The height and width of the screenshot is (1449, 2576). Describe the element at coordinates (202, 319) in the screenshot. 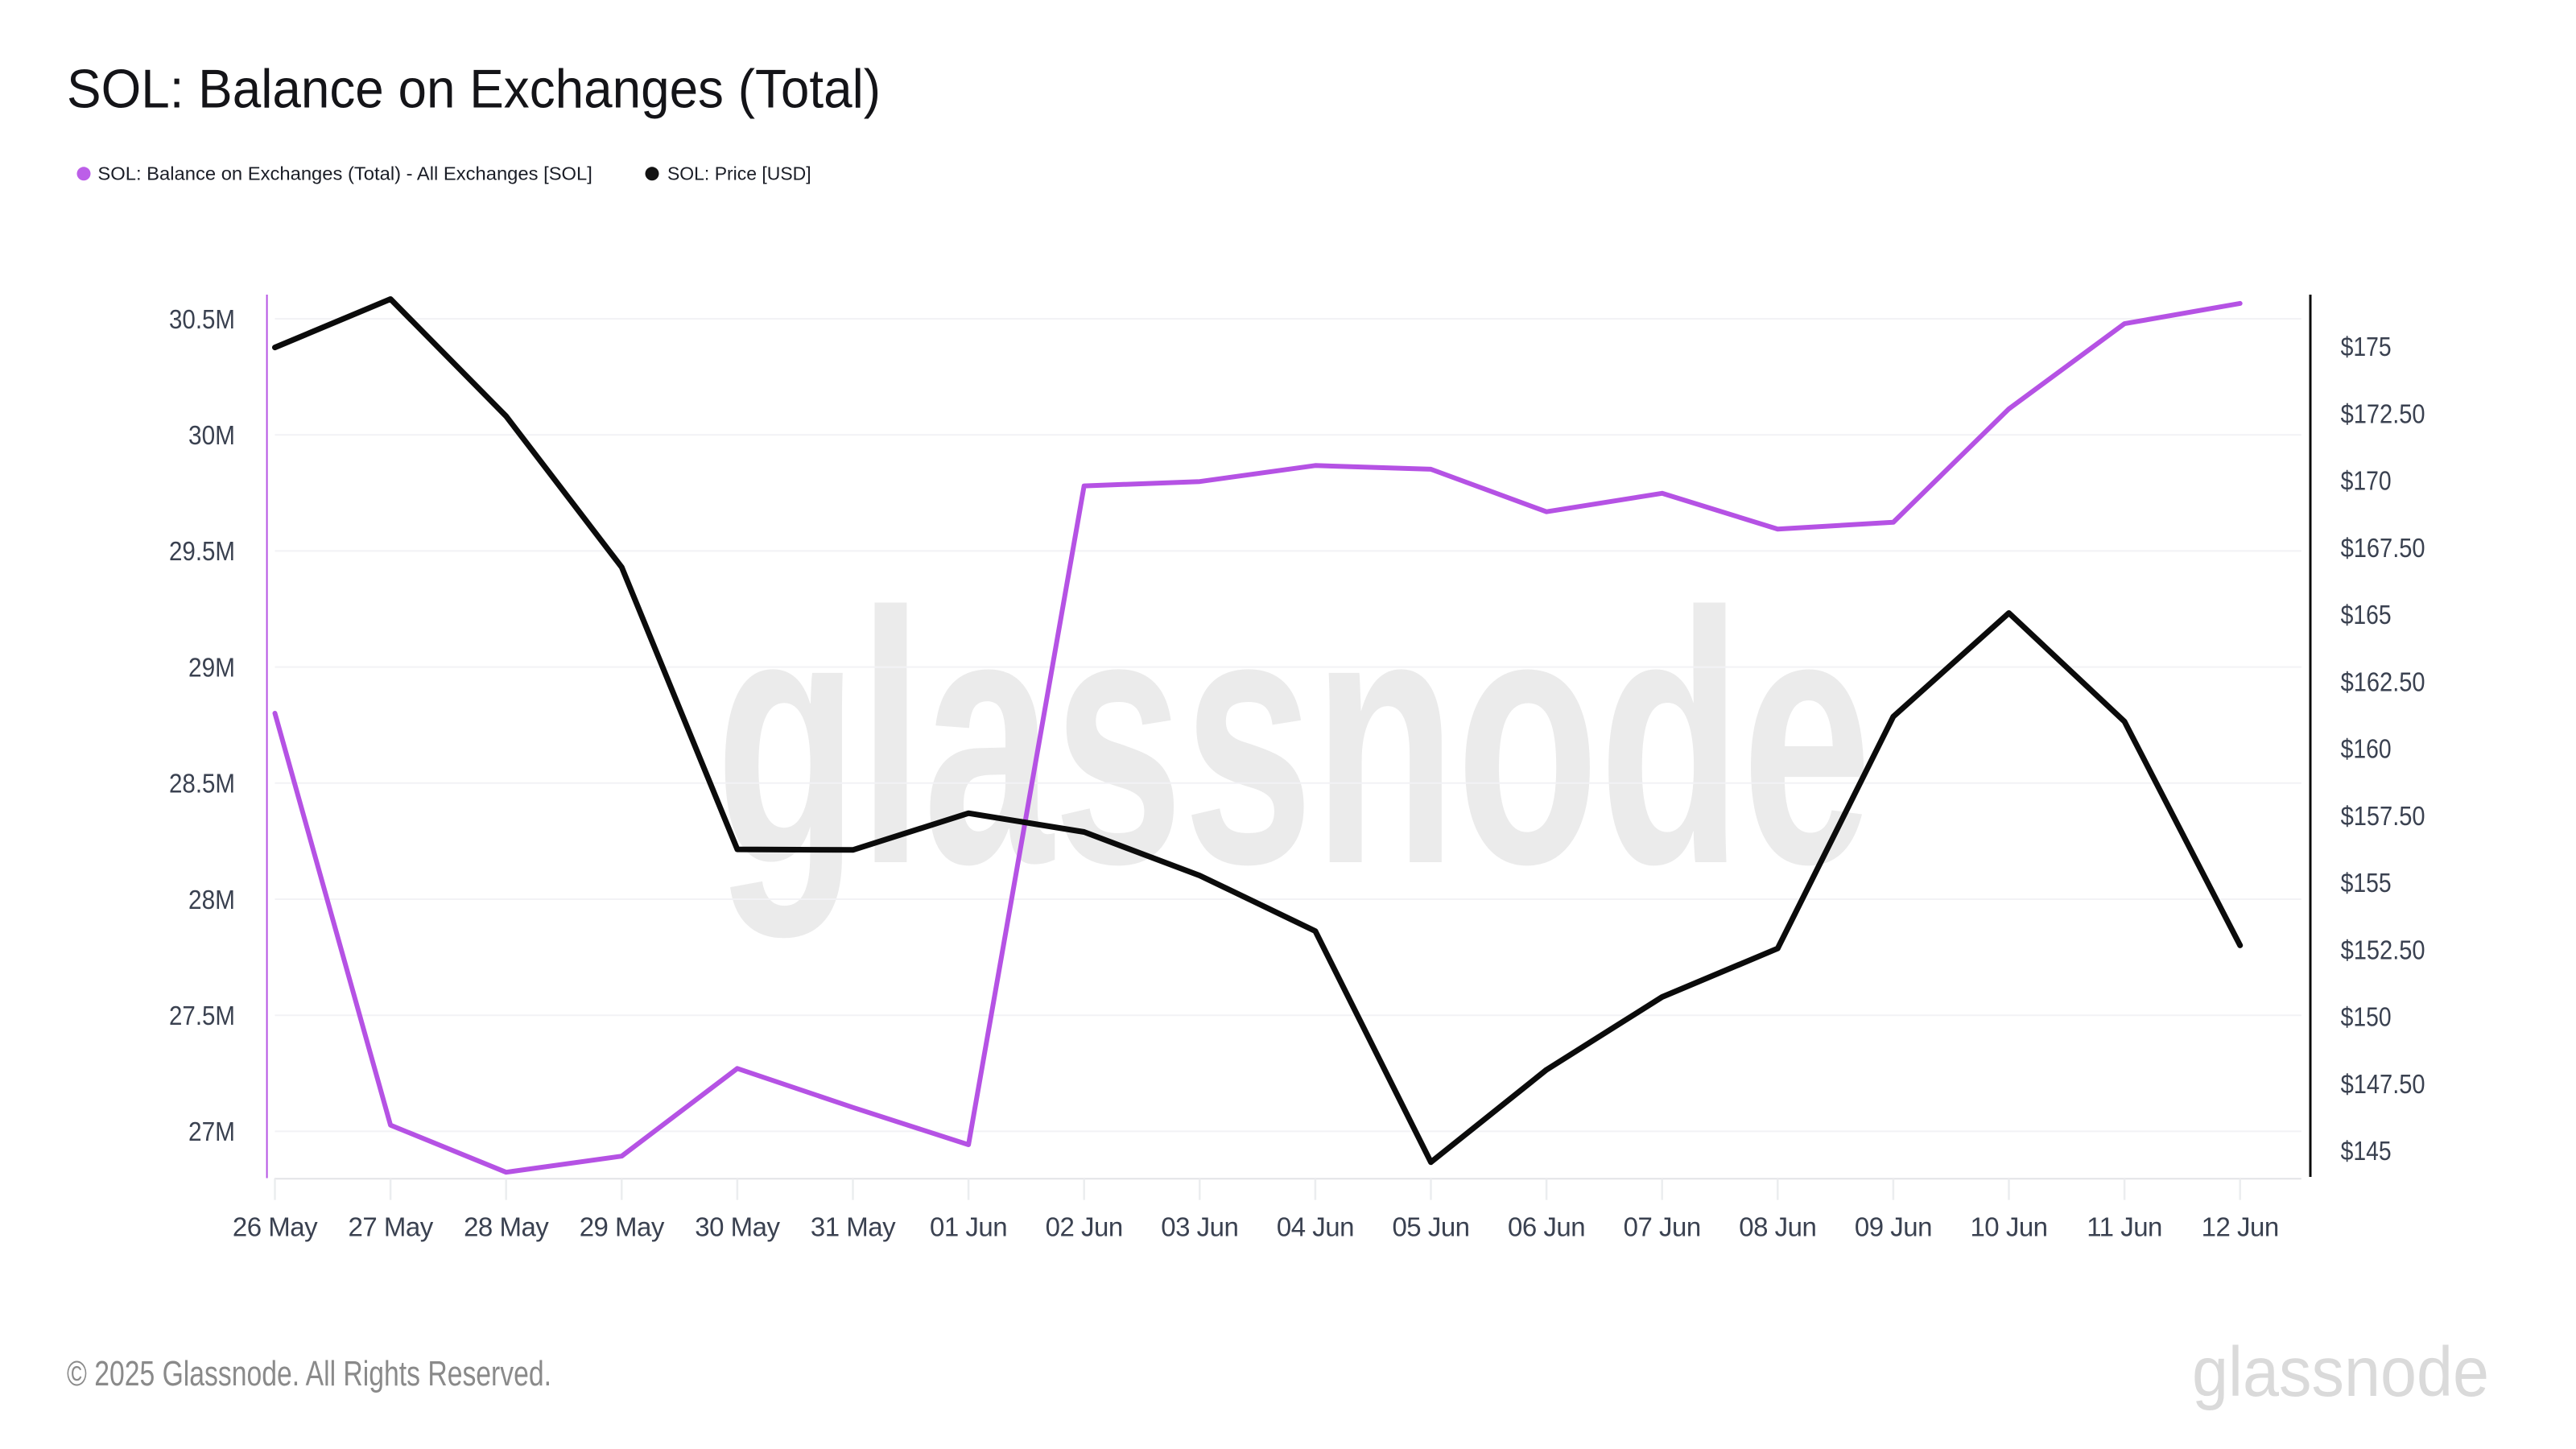

I see `svg-text: 30.5M` at that location.